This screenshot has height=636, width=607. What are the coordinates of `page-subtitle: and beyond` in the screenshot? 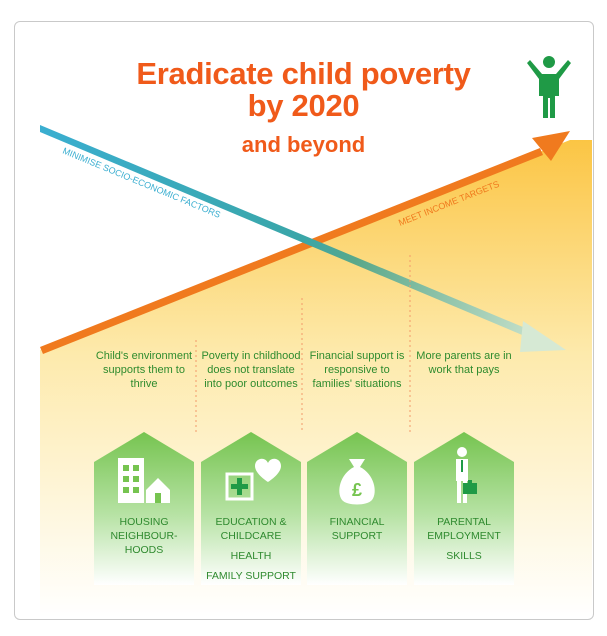 It's located at (303, 144).